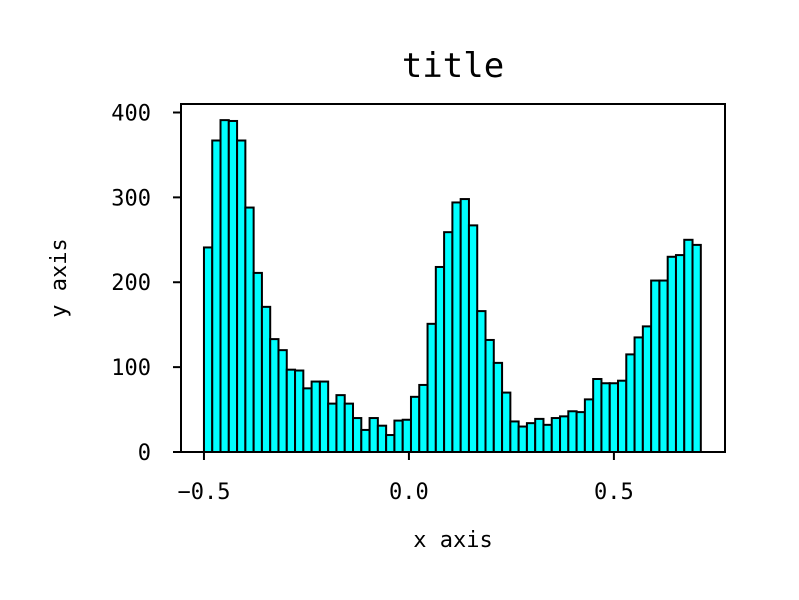 This screenshot has height=600, width=799. Describe the element at coordinates (131, 283) in the screenshot. I see `y-tick-label: 200` at that location.